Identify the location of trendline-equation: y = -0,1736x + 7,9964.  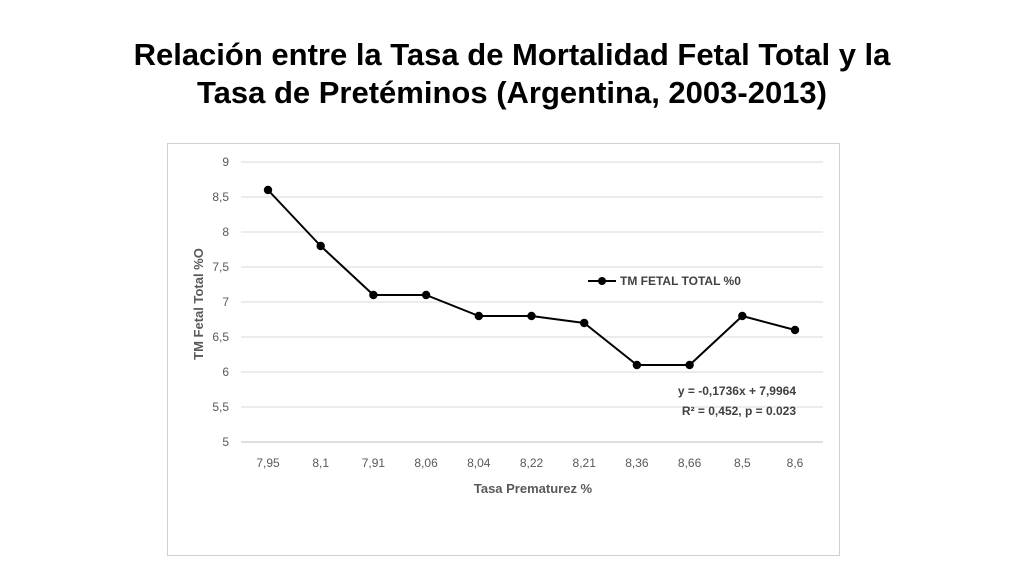
(737, 391).